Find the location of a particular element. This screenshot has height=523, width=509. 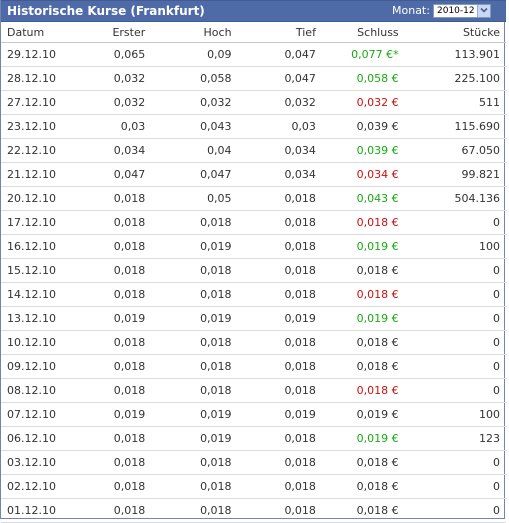

table-row: 23.12.10 0,03 0,043 0,03 0,039 €115.690 is located at coordinates (253, 126).